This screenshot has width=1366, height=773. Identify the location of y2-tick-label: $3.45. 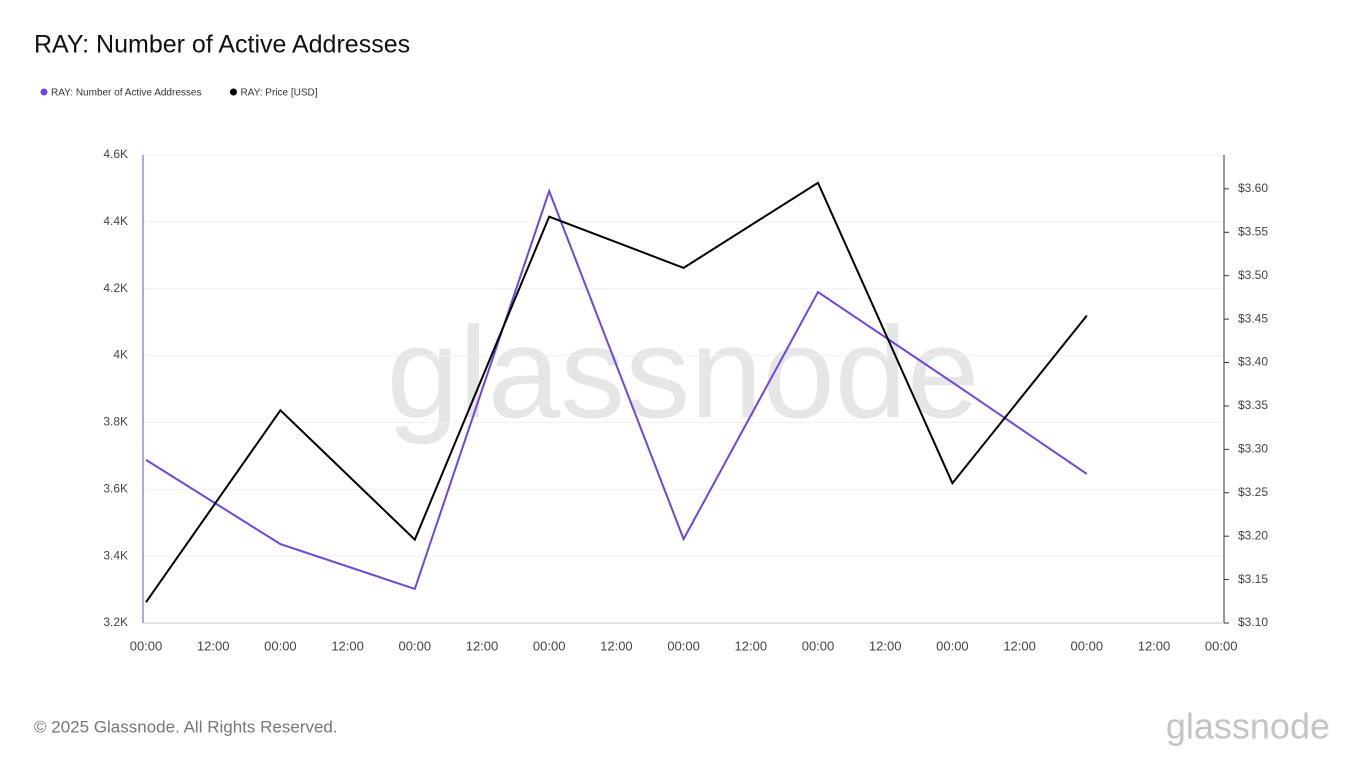
(1253, 318).